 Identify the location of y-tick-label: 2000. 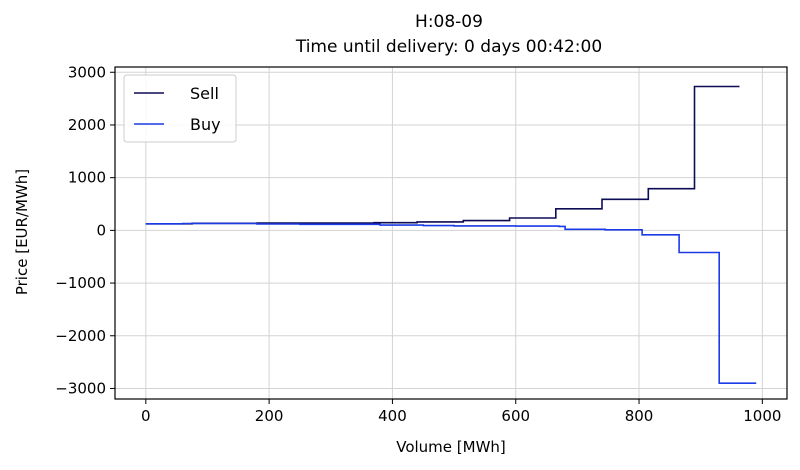
(87, 125).